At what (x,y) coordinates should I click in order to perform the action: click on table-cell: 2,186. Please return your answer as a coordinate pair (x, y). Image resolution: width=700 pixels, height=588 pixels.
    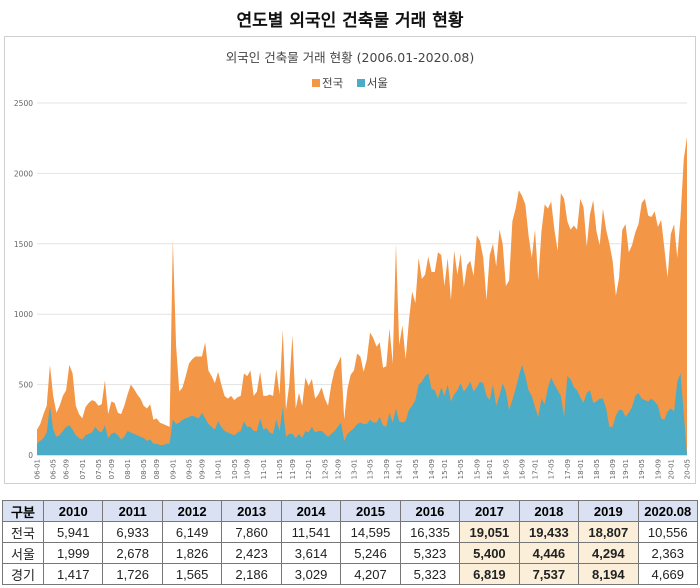
    Looking at the image, I should click on (251, 574).